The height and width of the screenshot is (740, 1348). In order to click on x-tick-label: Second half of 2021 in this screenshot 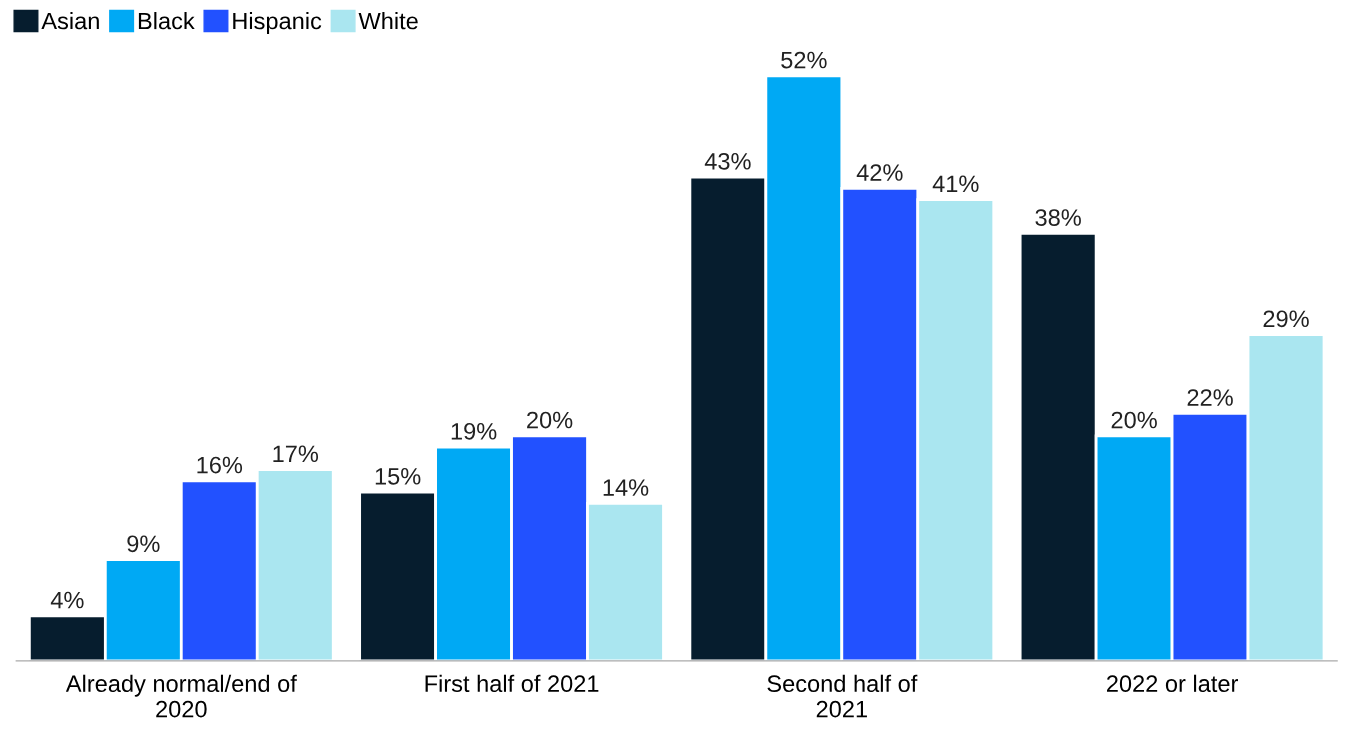, I will do `click(842, 696)`.